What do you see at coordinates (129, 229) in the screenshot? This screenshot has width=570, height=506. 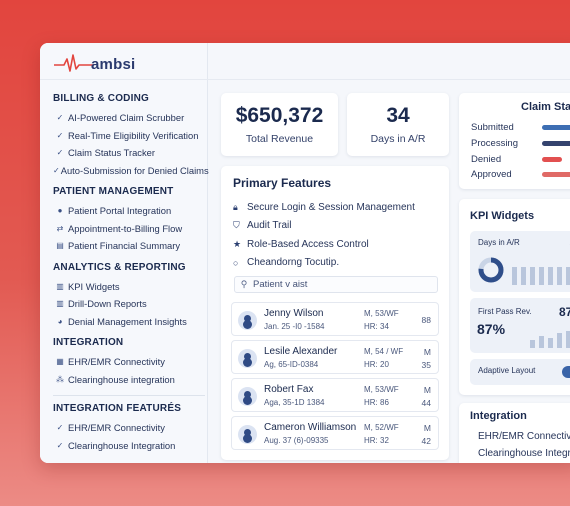 I see `sidebar-item-appointment-flow: ⇄ Appointment-to-Billing Flow` at bounding box center [129, 229].